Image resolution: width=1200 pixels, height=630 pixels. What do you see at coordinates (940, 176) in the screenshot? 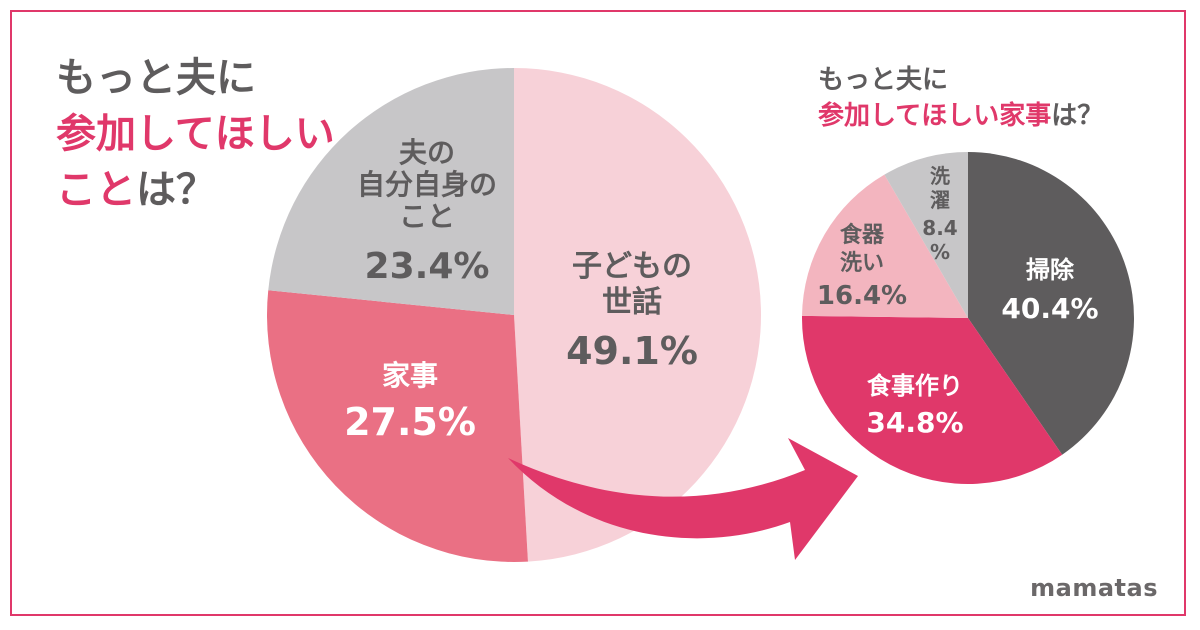
I see `slice-label-laundry-0: 洗` at bounding box center [940, 176].